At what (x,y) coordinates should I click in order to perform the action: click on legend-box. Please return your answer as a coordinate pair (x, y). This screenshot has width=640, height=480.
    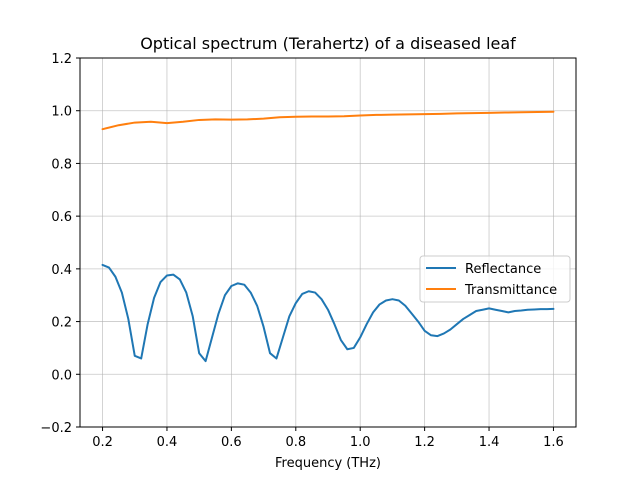
    Looking at the image, I should click on (495, 279).